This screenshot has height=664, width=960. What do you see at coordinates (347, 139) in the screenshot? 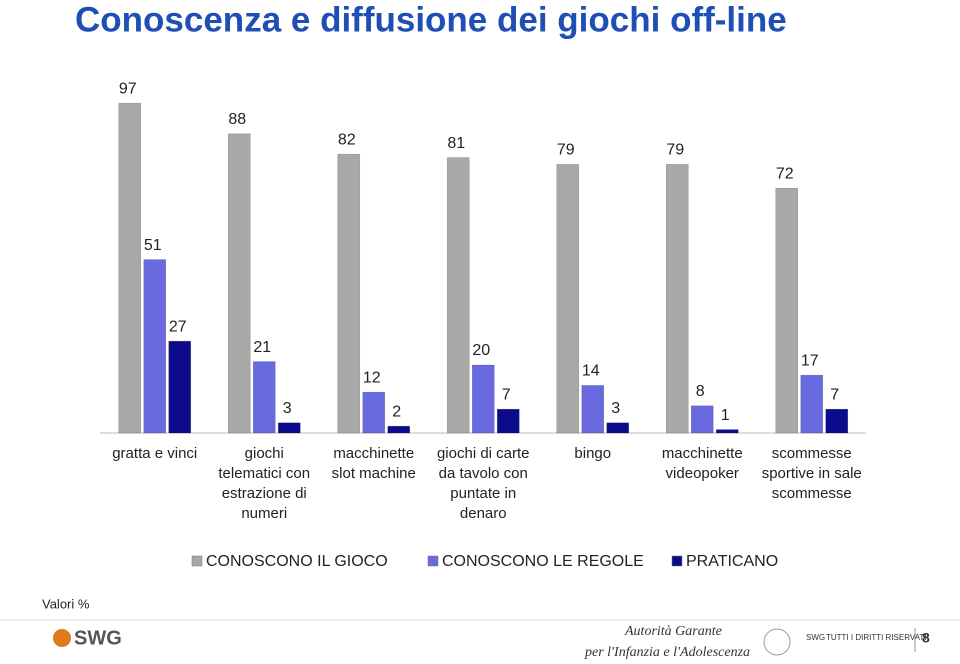
I see `value-label: 82` at bounding box center [347, 139].